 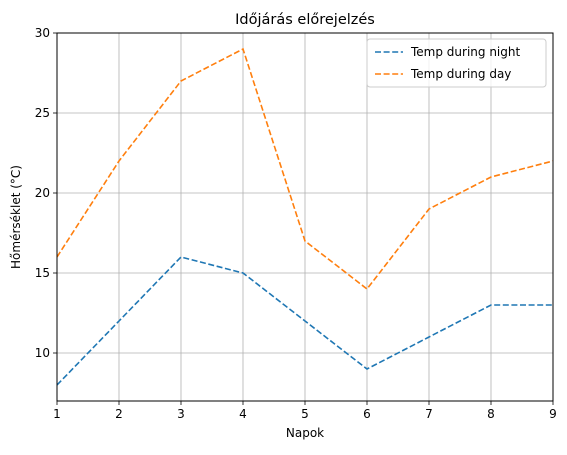 I want to click on x-tick-label: 1, so click(x=57, y=414).